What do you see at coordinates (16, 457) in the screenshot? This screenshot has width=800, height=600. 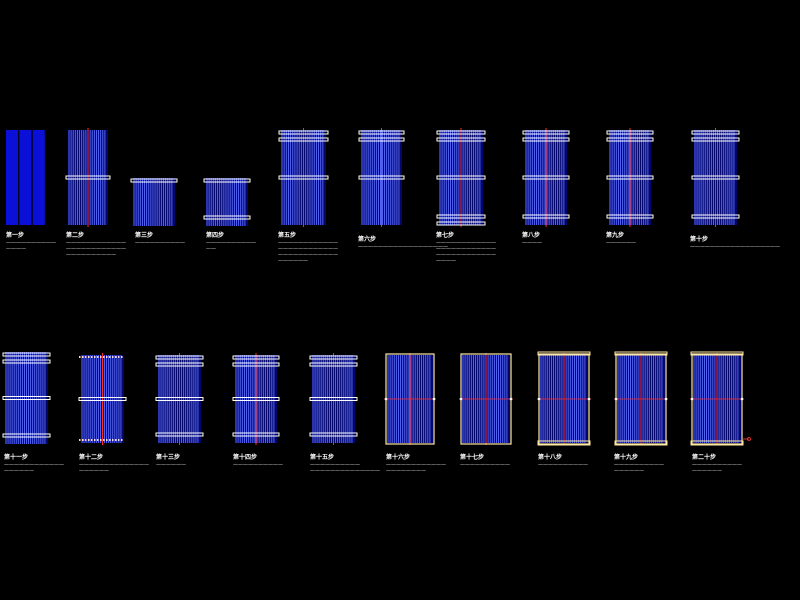 I see `step-title: 第十一步` at bounding box center [16, 457].